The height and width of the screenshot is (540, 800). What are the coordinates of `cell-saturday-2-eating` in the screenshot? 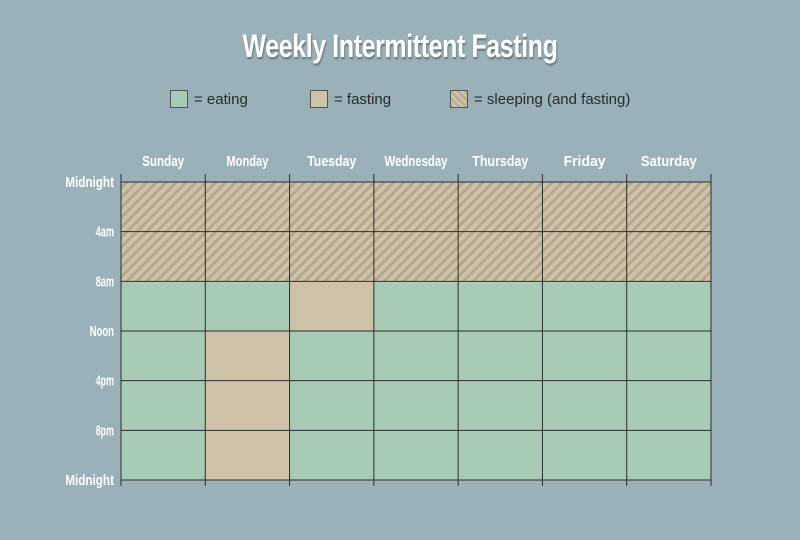 It's located at (668, 306).